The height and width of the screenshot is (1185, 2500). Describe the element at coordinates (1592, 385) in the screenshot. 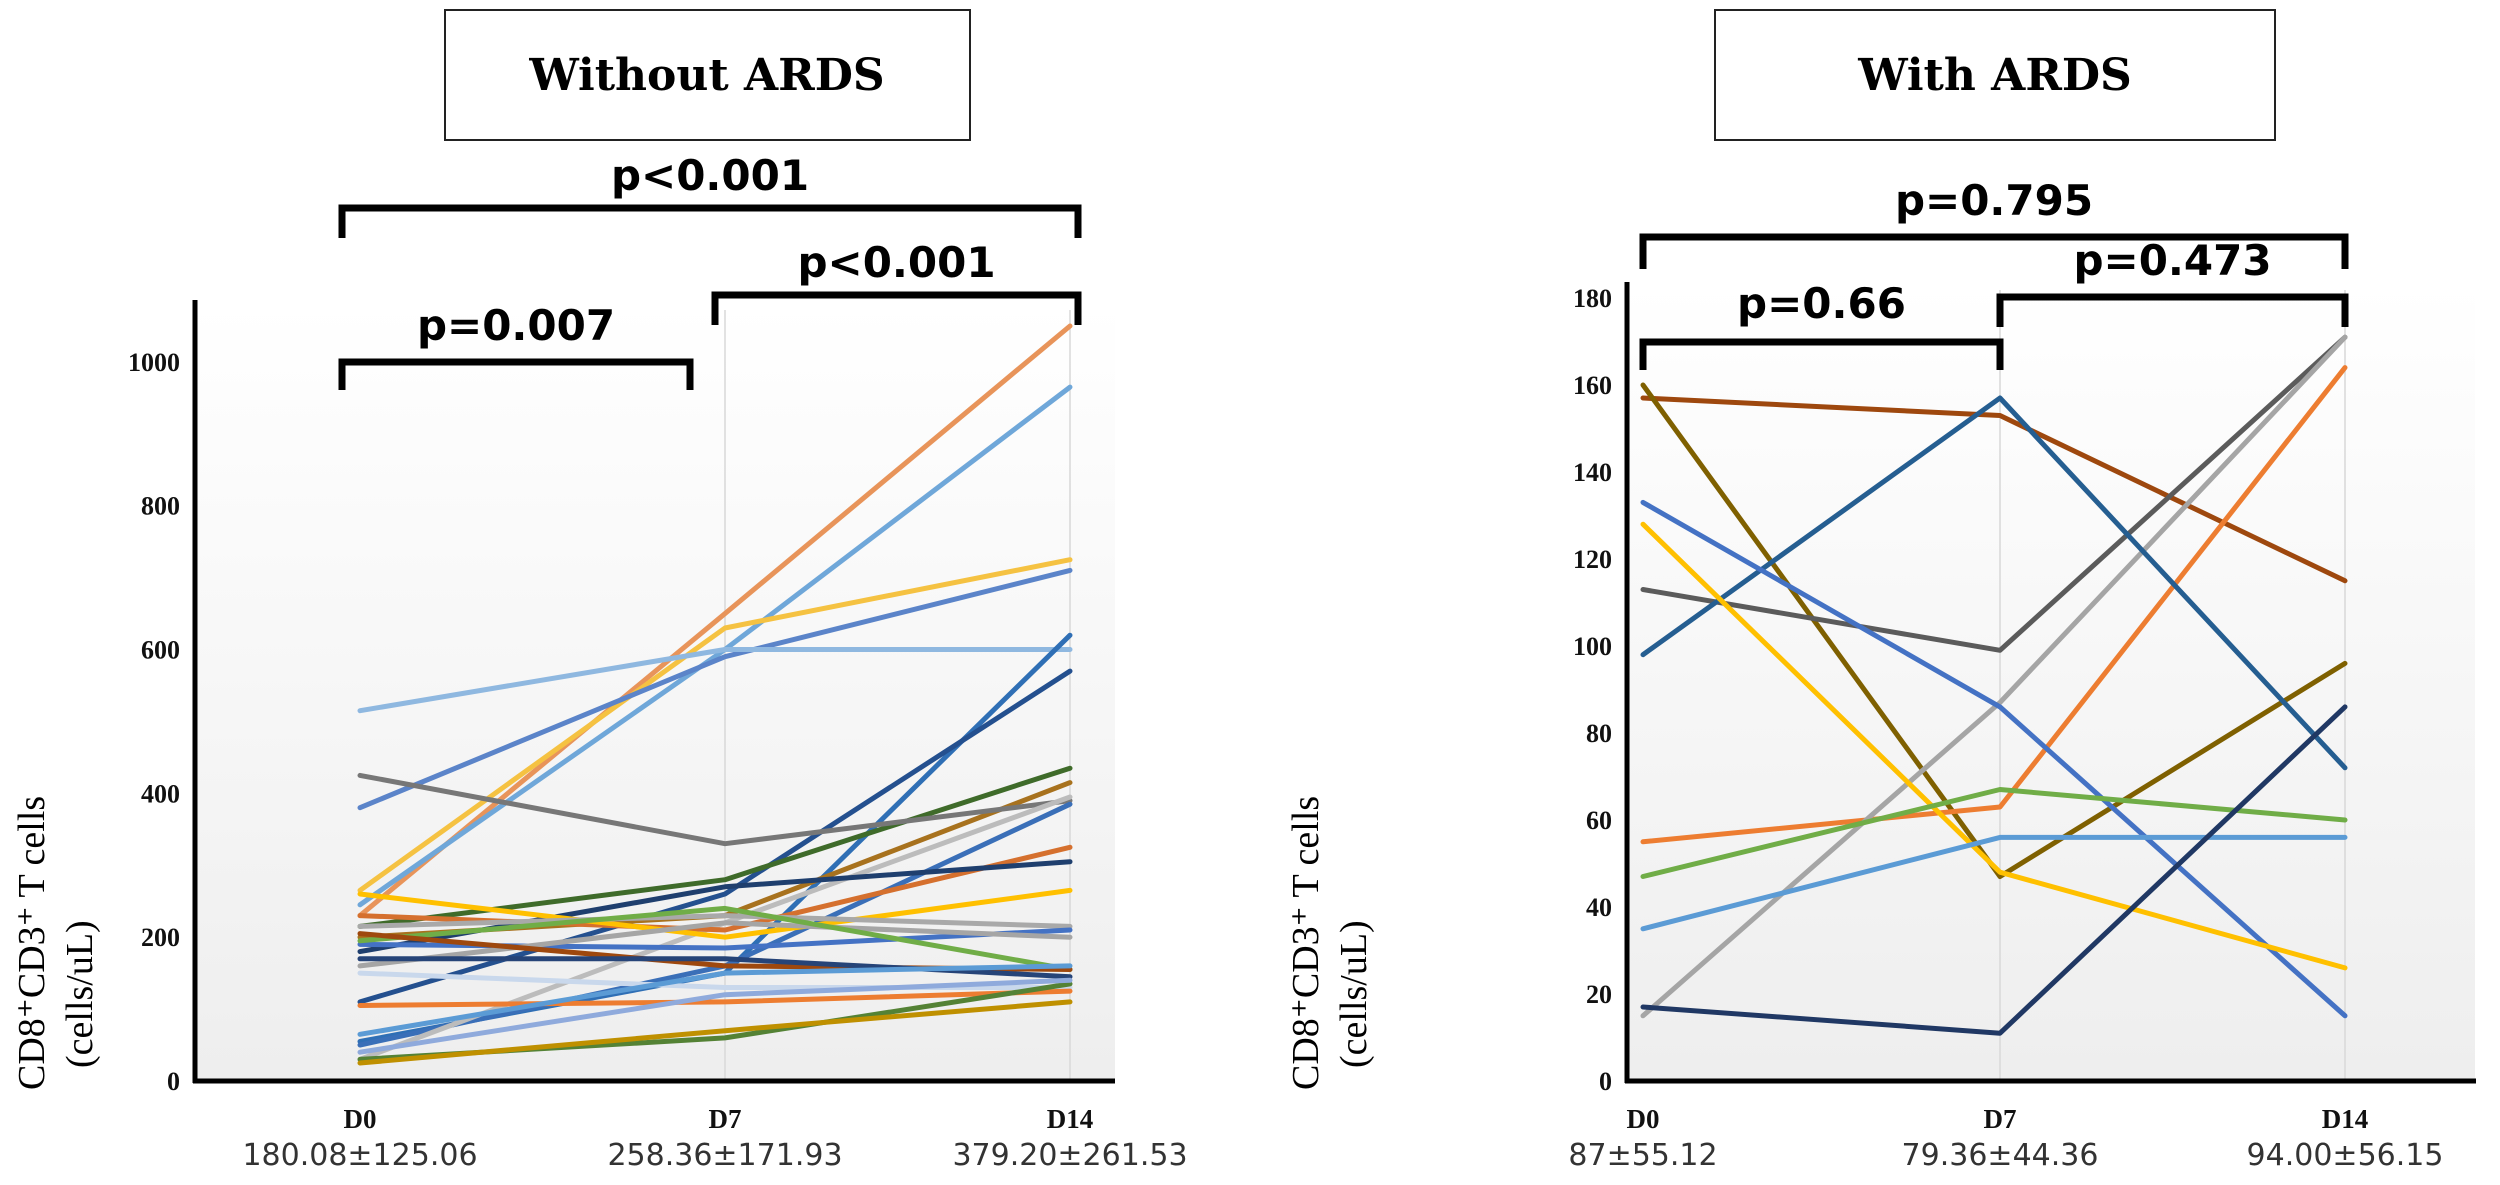

I see `y-tick-label: 160` at that location.